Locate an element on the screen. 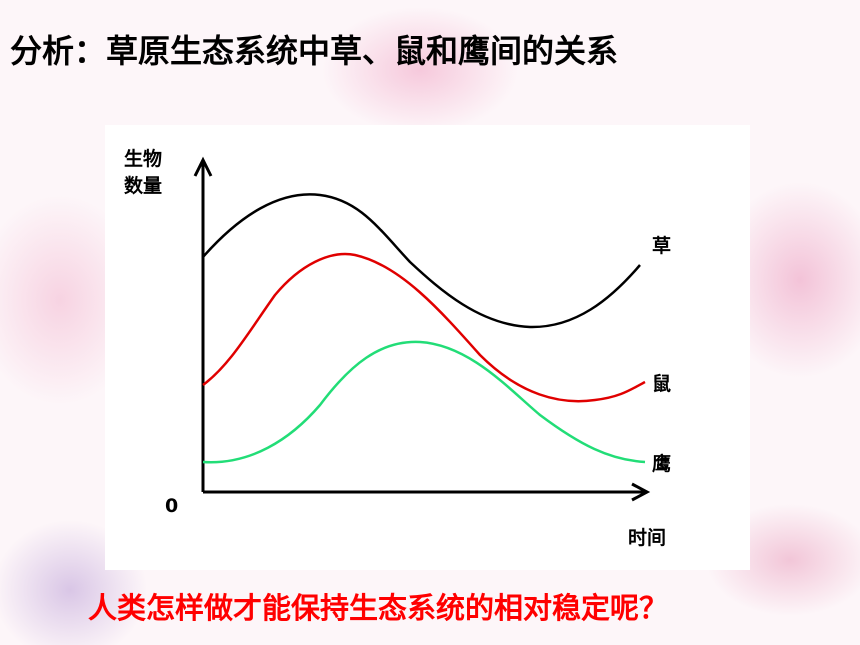  x-axis-label: 时间 is located at coordinates (647, 538).